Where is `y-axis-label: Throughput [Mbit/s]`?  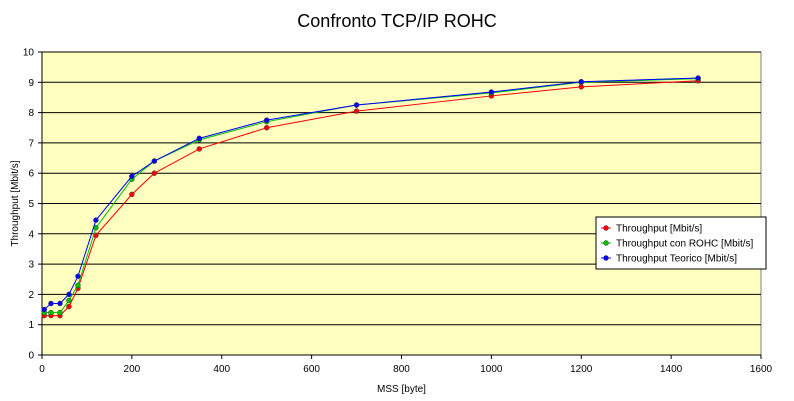
y-axis-label: Throughput [Mbit/s] is located at coordinates (15, 203).